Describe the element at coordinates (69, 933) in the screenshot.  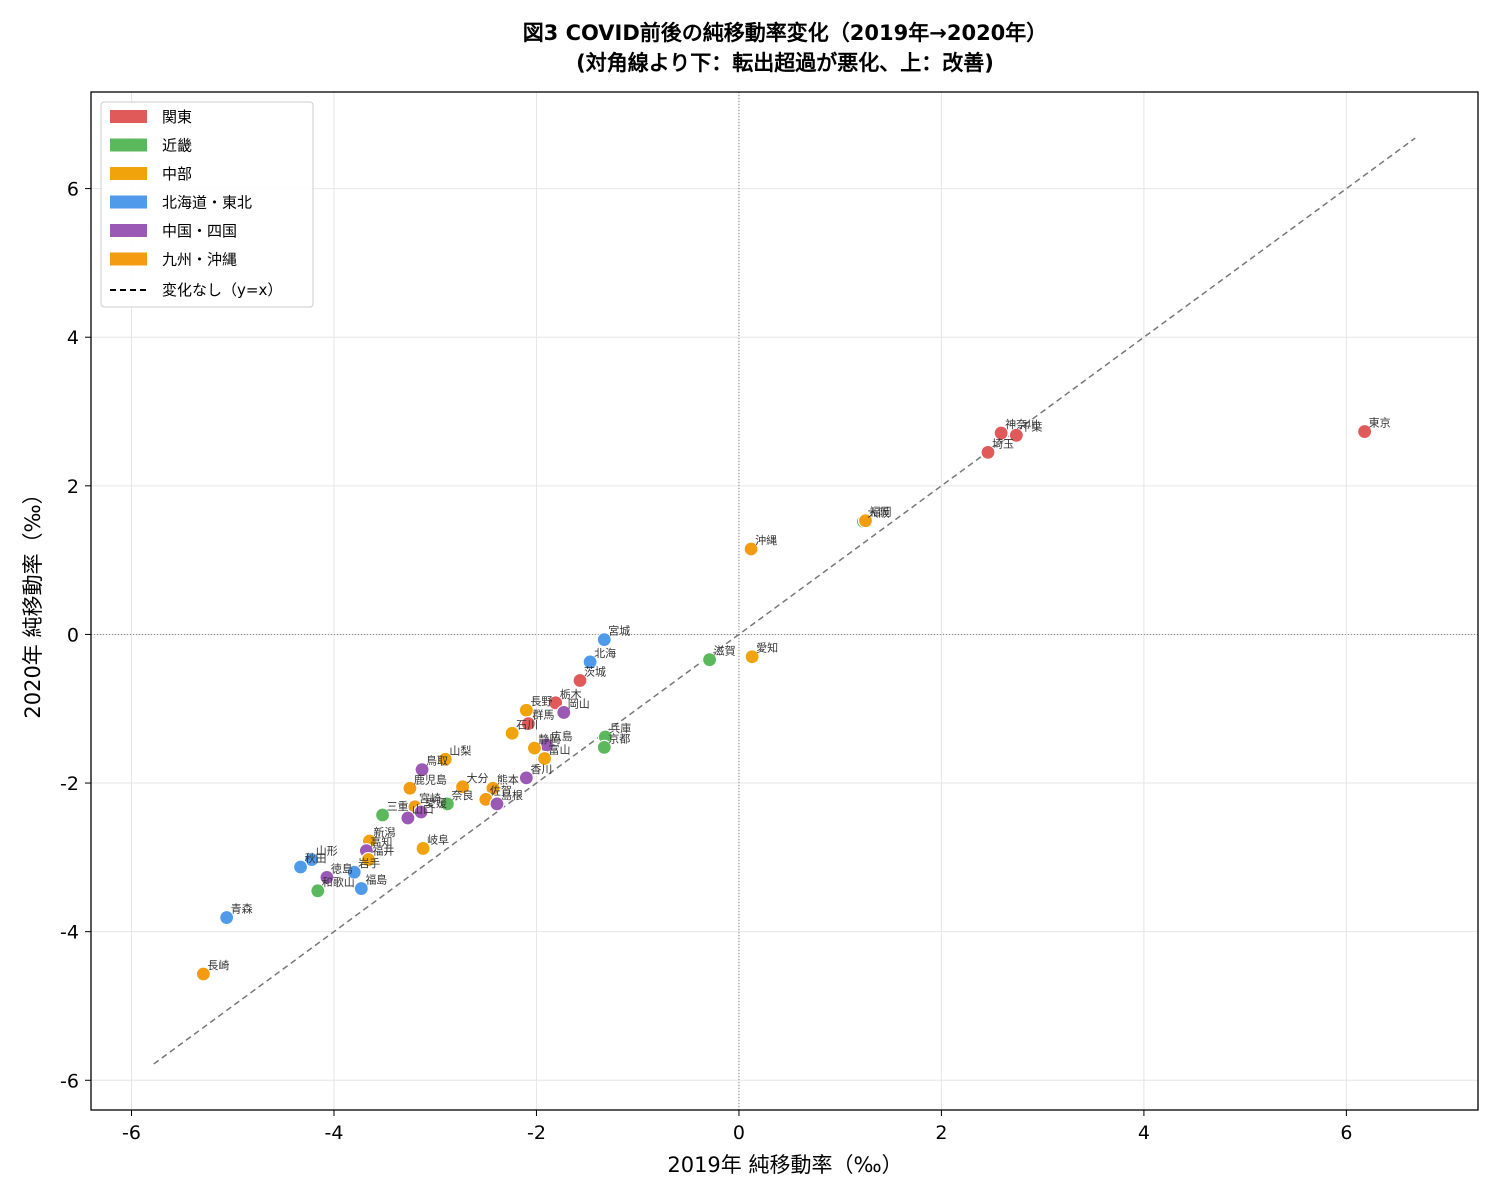
I see `y-tick-label: -4` at that location.